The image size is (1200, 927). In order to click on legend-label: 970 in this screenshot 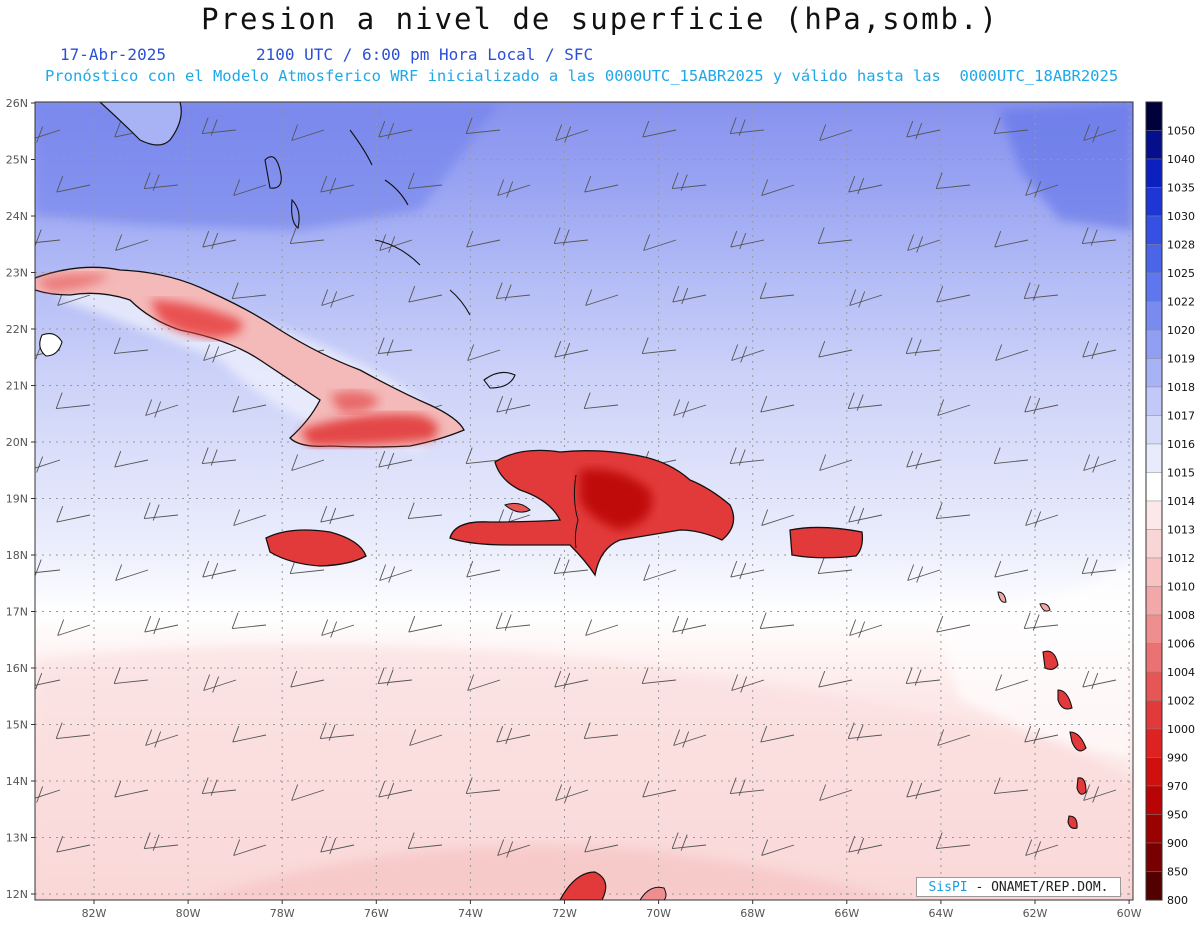, I will do `click(1177, 786)`.